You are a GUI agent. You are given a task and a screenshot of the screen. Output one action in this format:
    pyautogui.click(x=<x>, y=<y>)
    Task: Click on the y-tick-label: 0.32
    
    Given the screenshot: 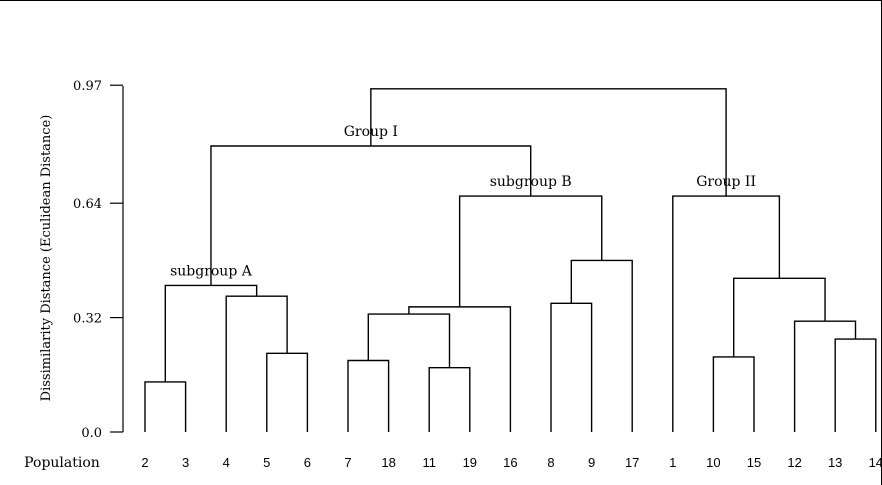 What is the action you would take?
    pyautogui.click(x=87, y=319)
    